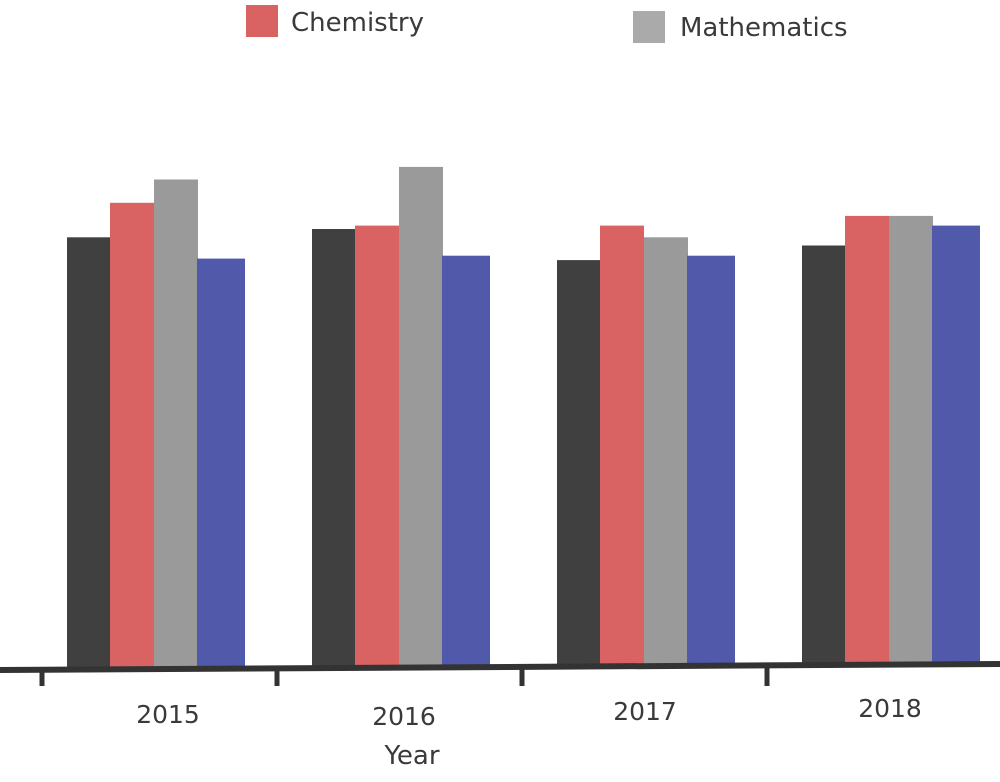 Image resolution: width=1000 pixels, height=782 pixels. What do you see at coordinates (649, 27) in the screenshot?
I see `legend-swatch-mathematics` at bounding box center [649, 27].